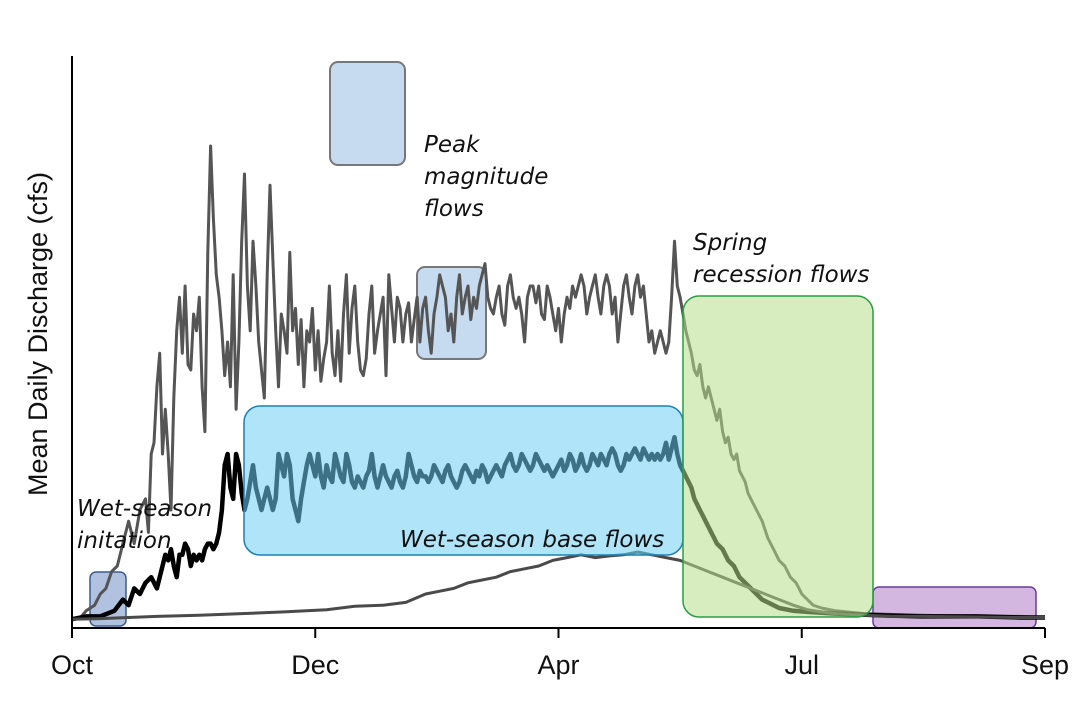 This screenshot has height=708, width=1085. What do you see at coordinates (38, 334) in the screenshot?
I see `y-axis-label: Mean Daily Discharge (cfs)` at bounding box center [38, 334].